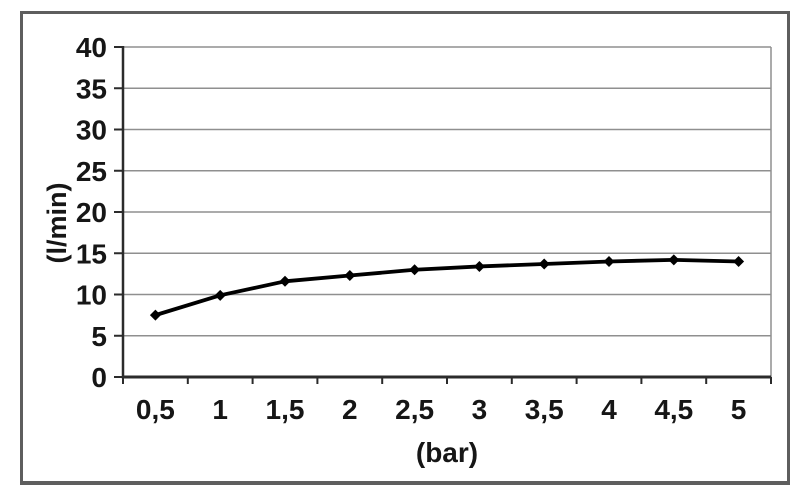 The width and height of the screenshot is (800, 499). Describe the element at coordinates (480, 409) in the screenshot. I see `x-tick-label: 3` at that location.